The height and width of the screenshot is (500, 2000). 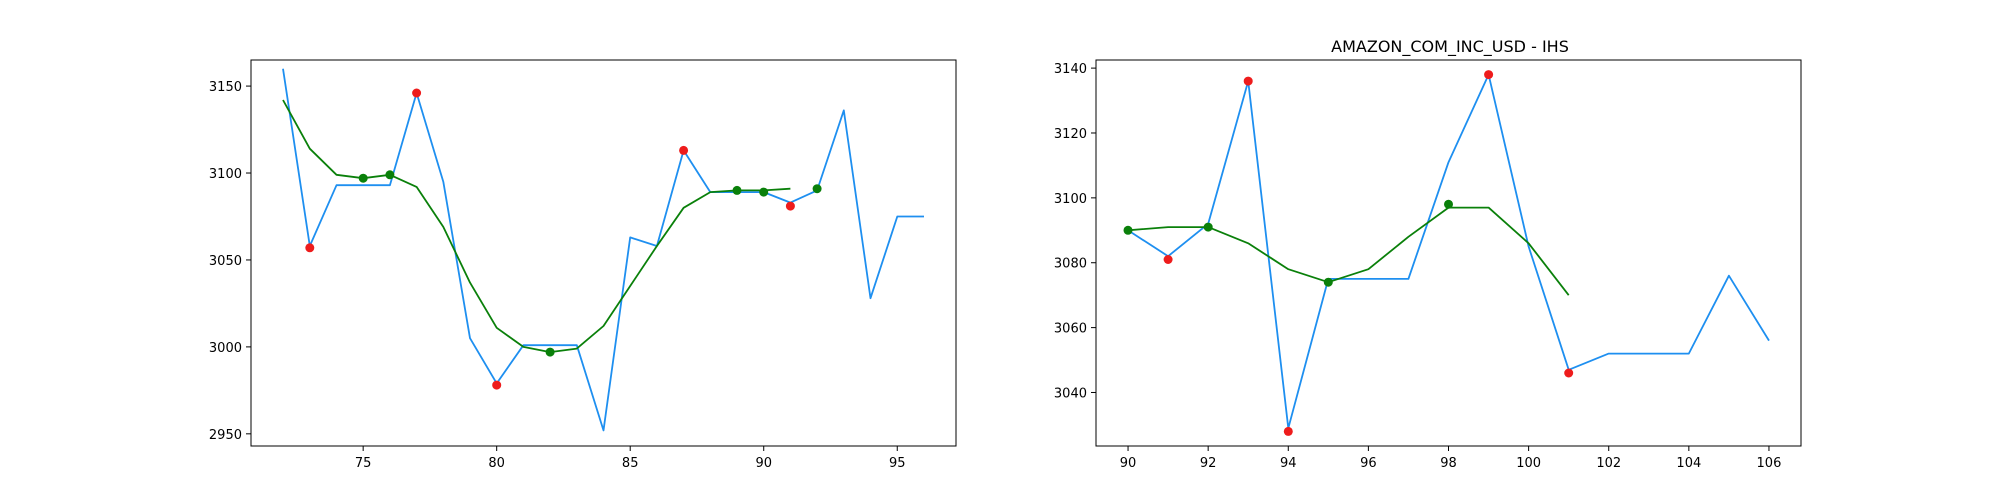 What do you see at coordinates (1608, 463) in the screenshot?
I see `chart-2-x-tick-label: 102` at bounding box center [1608, 463].